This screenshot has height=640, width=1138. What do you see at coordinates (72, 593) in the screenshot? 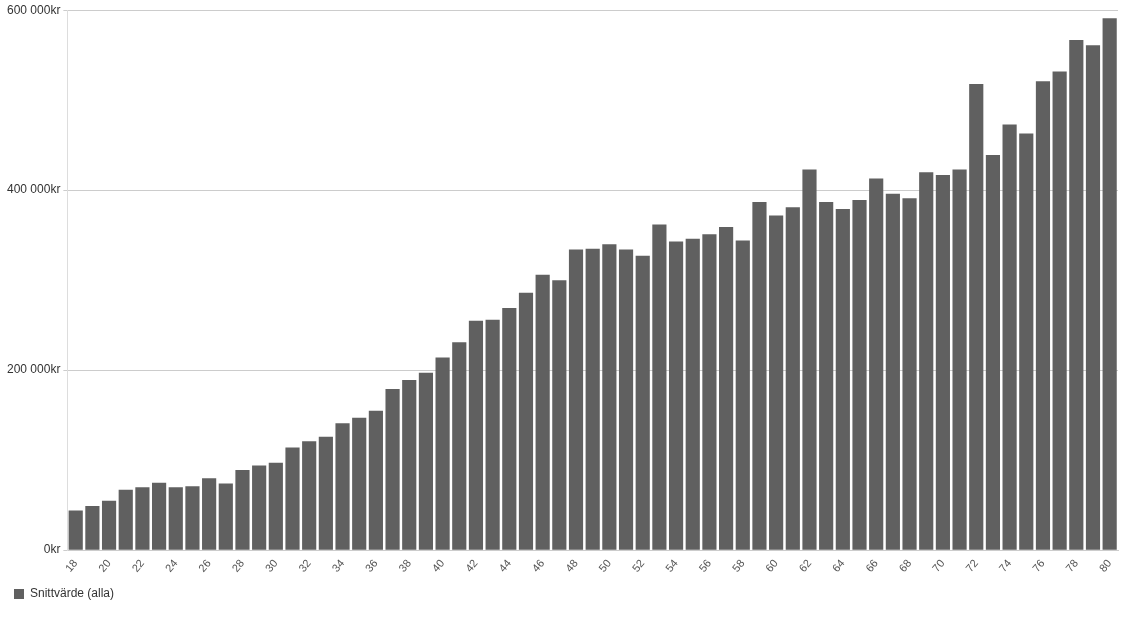
I see `legend-label: Snittvärde (alla)` at bounding box center [72, 593].